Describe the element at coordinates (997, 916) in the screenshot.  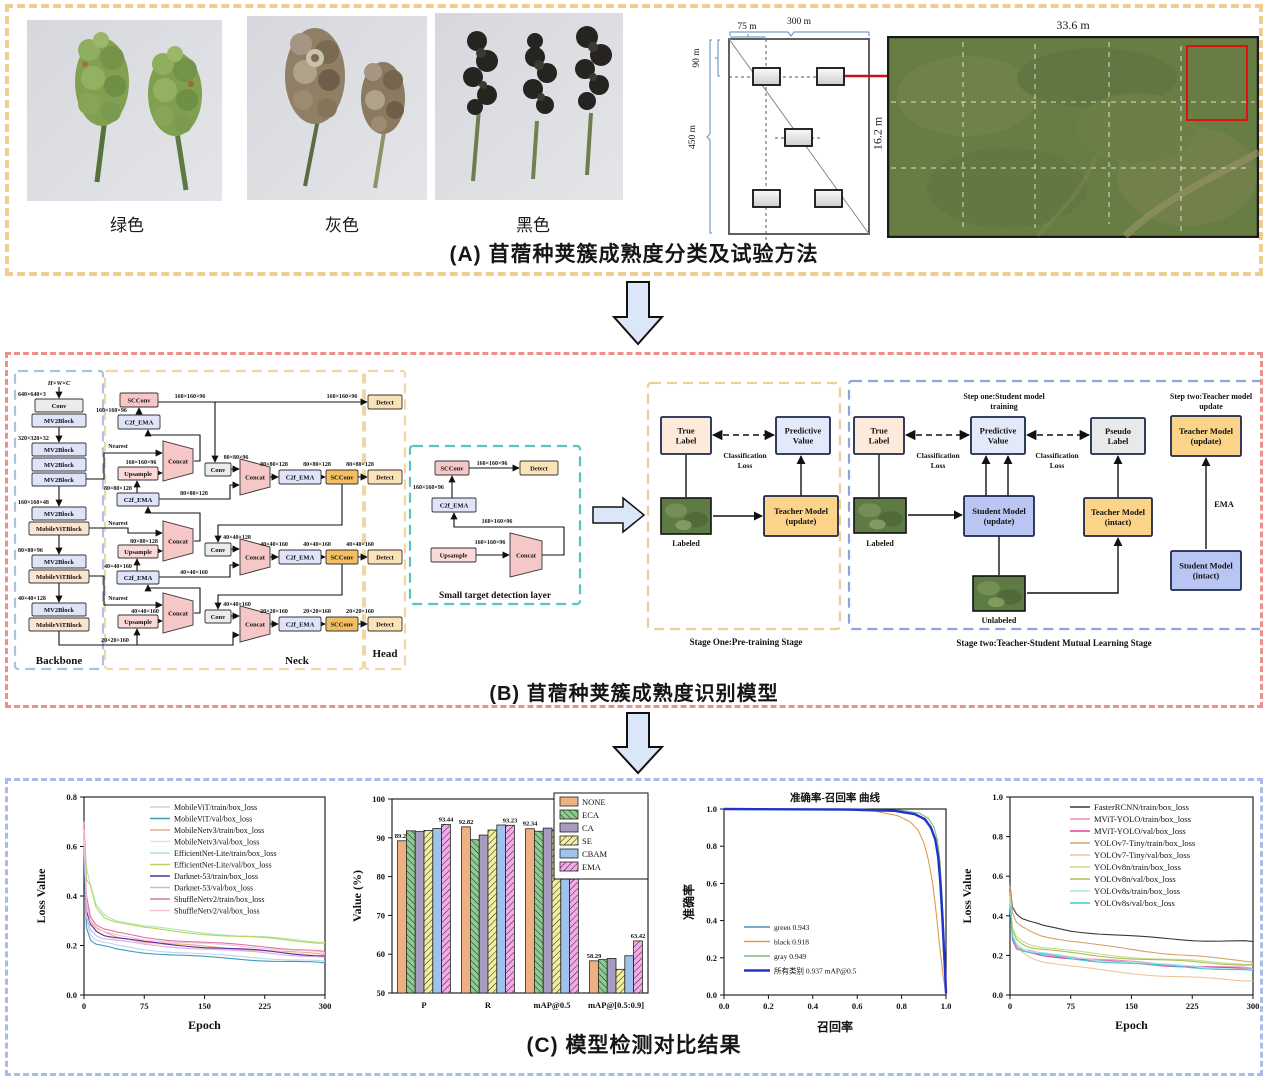
I see `y-tick-label: 0.4` at that location.